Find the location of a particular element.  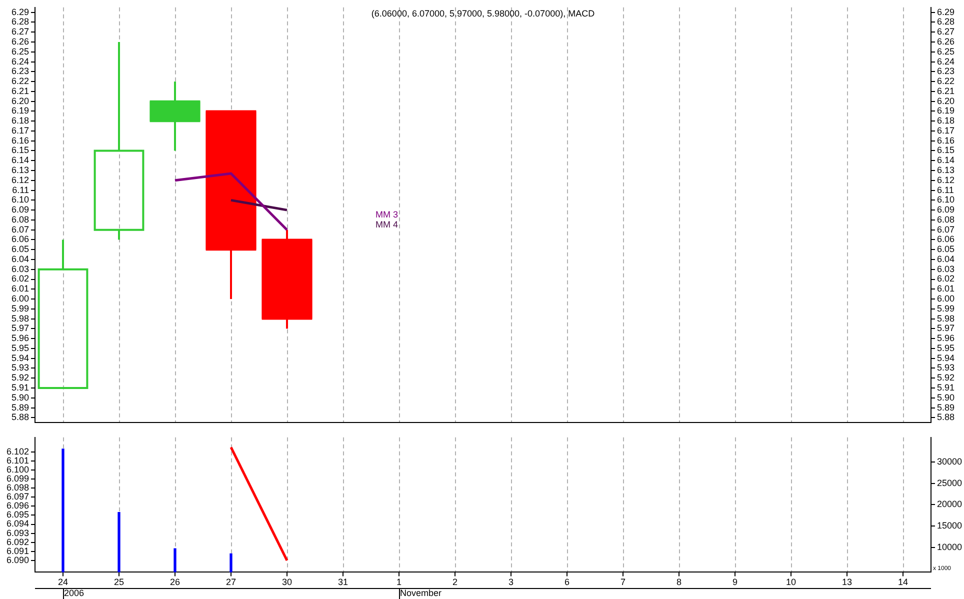

y-tick-label: 5.97 is located at coordinates (20, 328).